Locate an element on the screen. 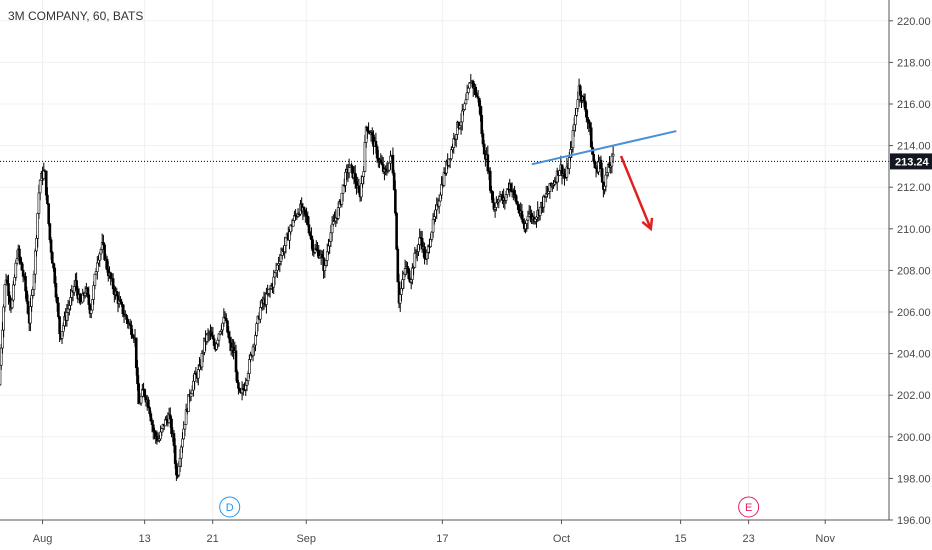 The width and height of the screenshot is (932, 550). x-tick-label: Aug is located at coordinates (43, 539).